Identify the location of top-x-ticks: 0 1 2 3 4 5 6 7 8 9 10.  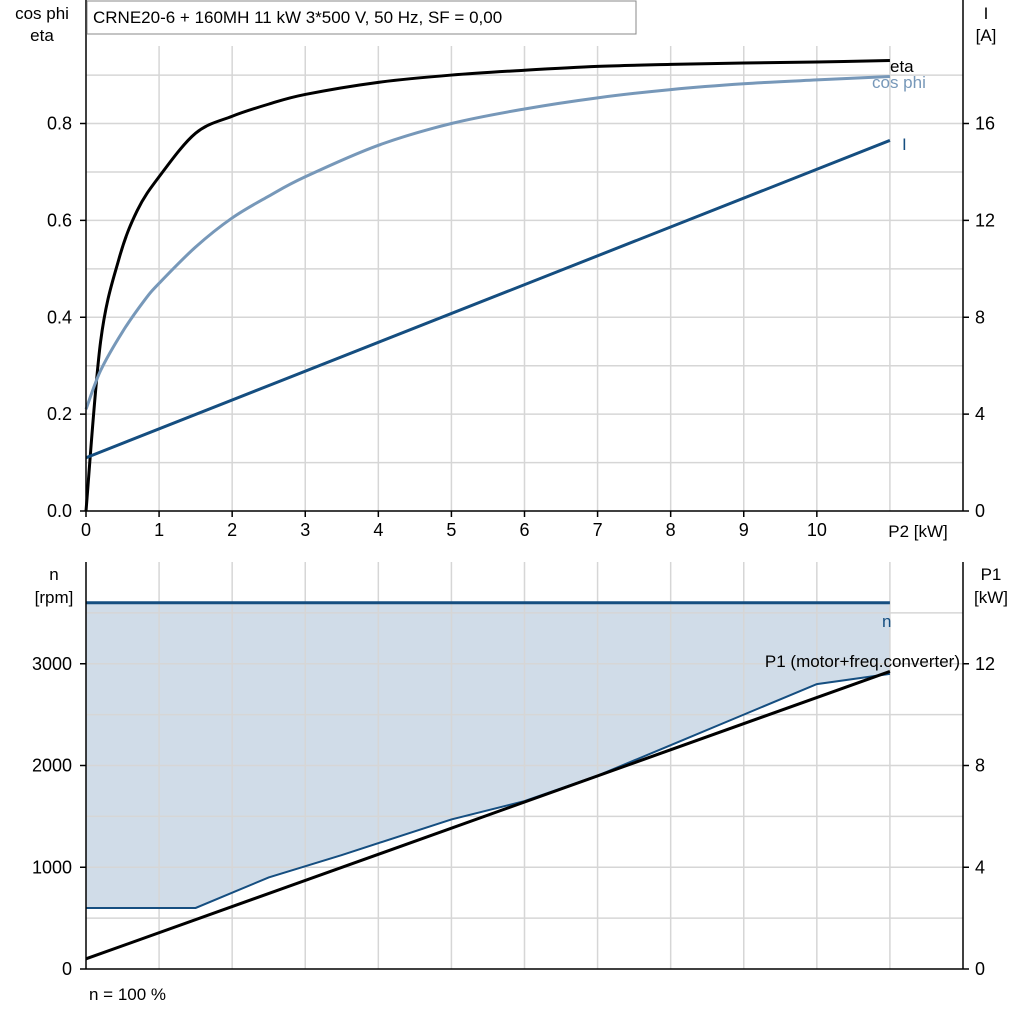
(454, 525).